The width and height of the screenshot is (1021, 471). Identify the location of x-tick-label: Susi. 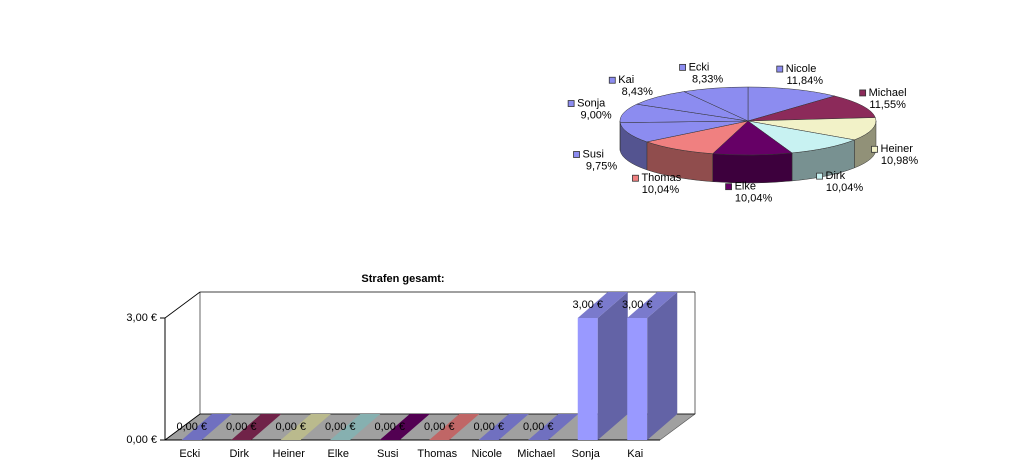
(387, 454).